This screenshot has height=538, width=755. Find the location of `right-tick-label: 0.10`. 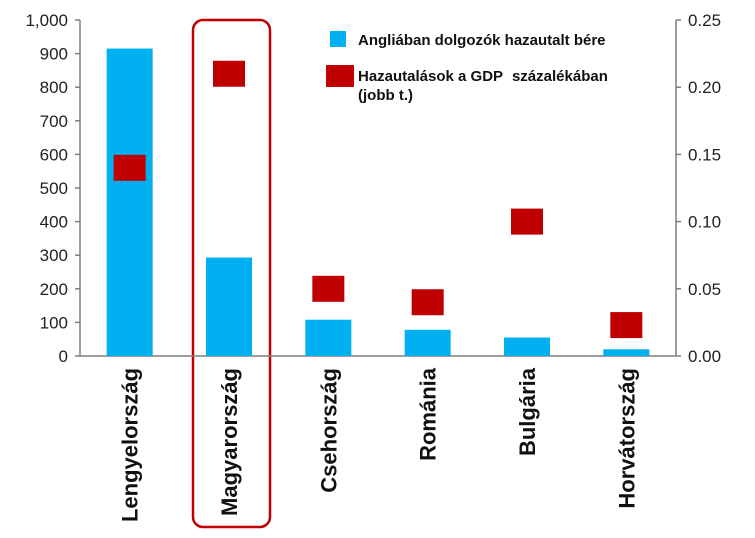

right-tick-label: 0.10 is located at coordinates (704, 222).